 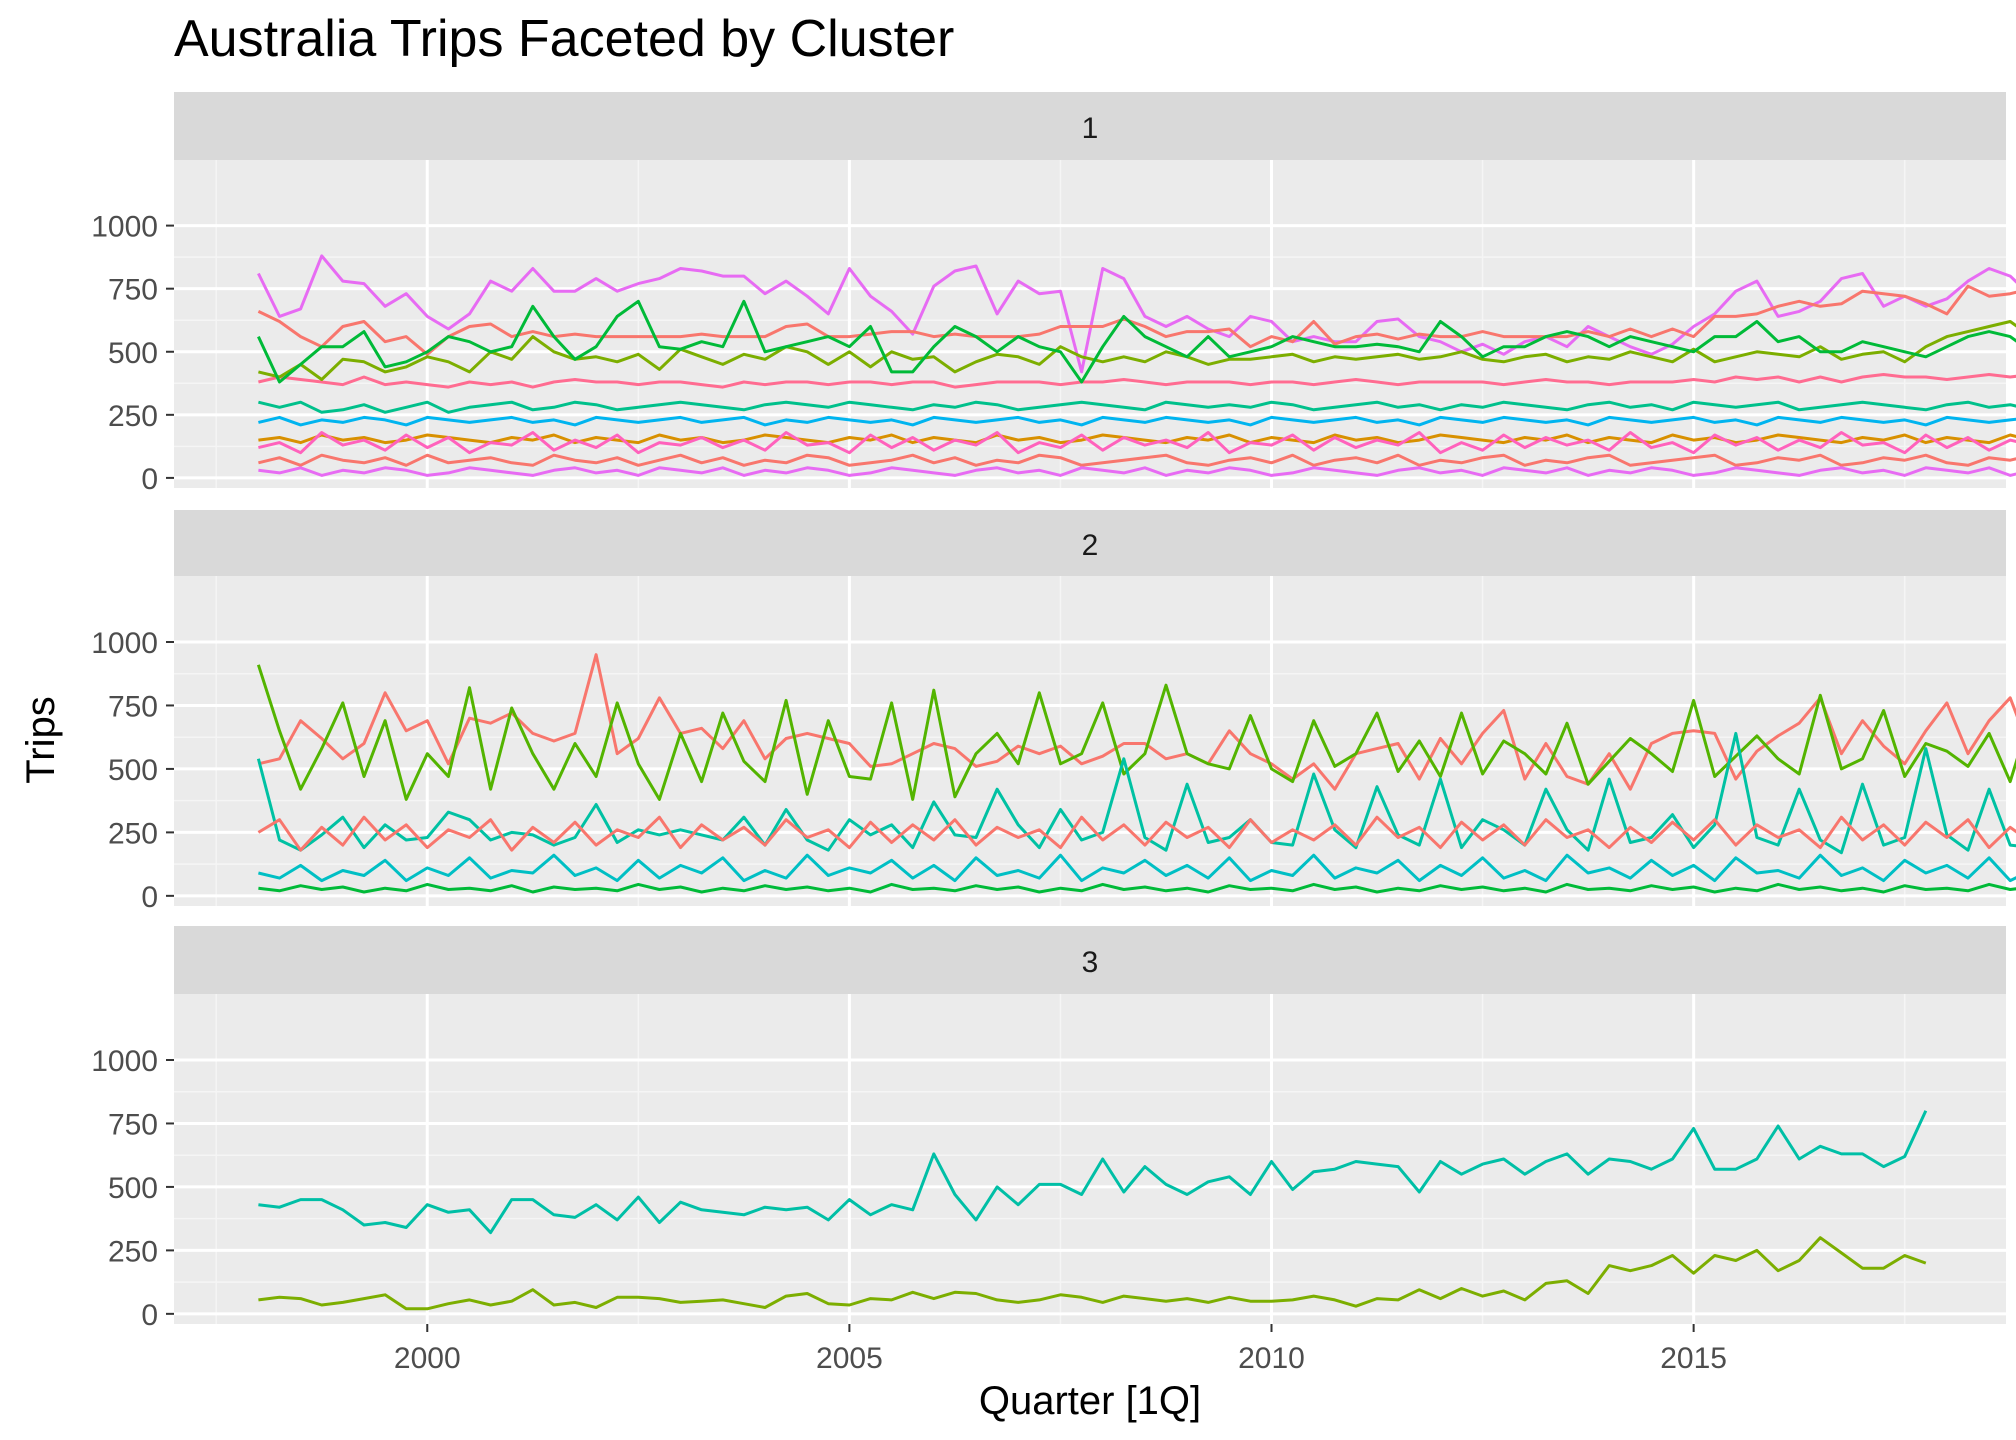 I want to click on facet-strip-label-1: 1, so click(x=1090, y=128).